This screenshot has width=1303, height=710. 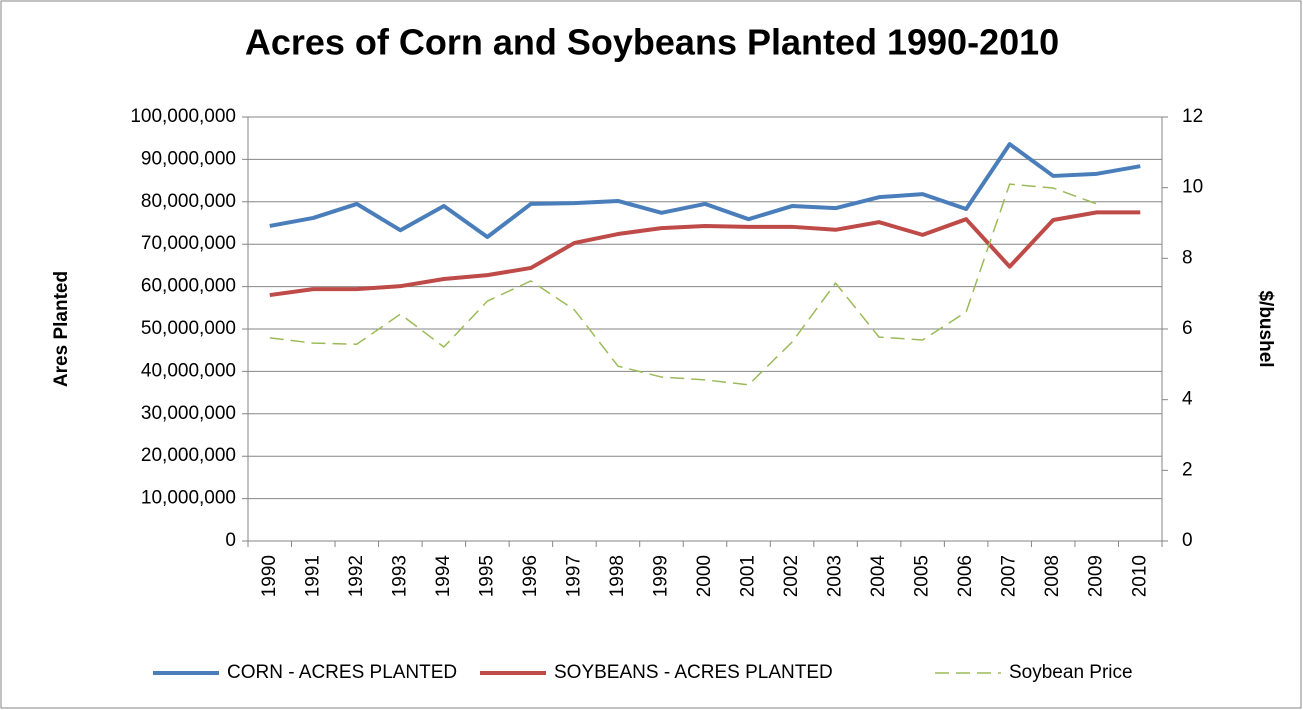 What do you see at coordinates (748, 576) in the screenshot?
I see `x-tick-label: 2001` at bounding box center [748, 576].